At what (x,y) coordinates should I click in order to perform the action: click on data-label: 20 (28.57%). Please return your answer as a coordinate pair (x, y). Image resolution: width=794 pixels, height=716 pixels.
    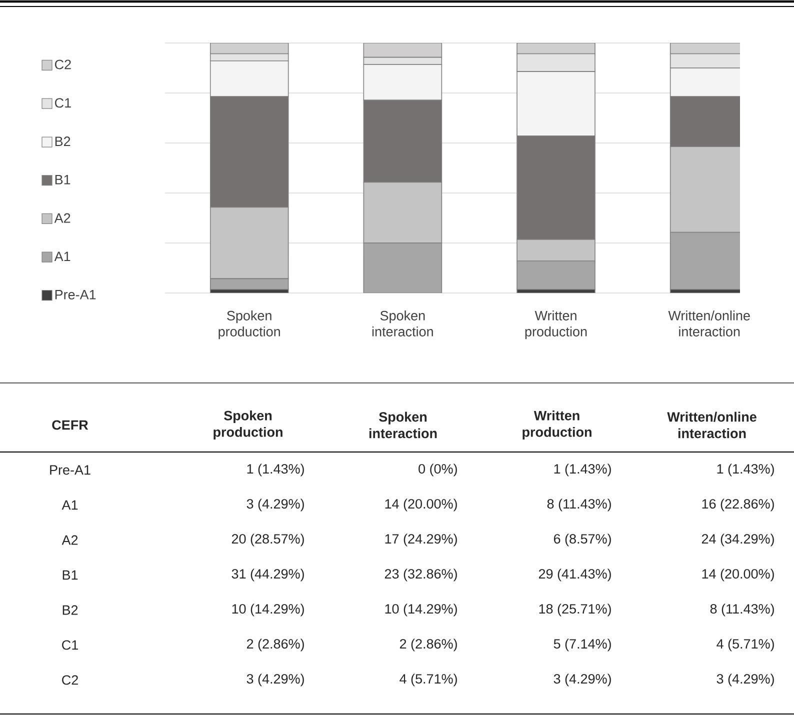
    Looking at the image, I should click on (268, 540).